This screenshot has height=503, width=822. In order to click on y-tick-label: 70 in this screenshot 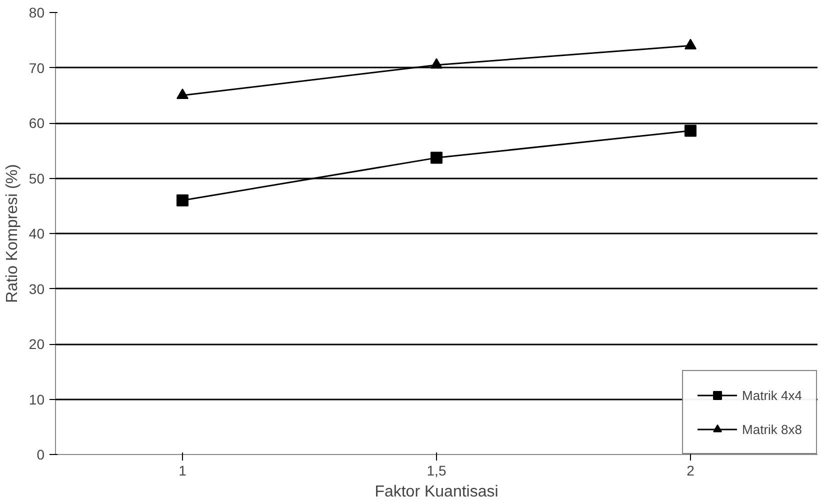, I will do `click(36, 68)`.